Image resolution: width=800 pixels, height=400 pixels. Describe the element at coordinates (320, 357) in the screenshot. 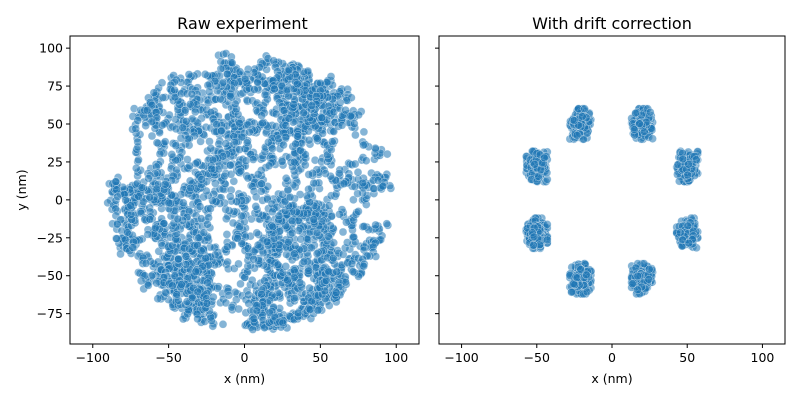

I see `x-tick-label: 50` at that location.